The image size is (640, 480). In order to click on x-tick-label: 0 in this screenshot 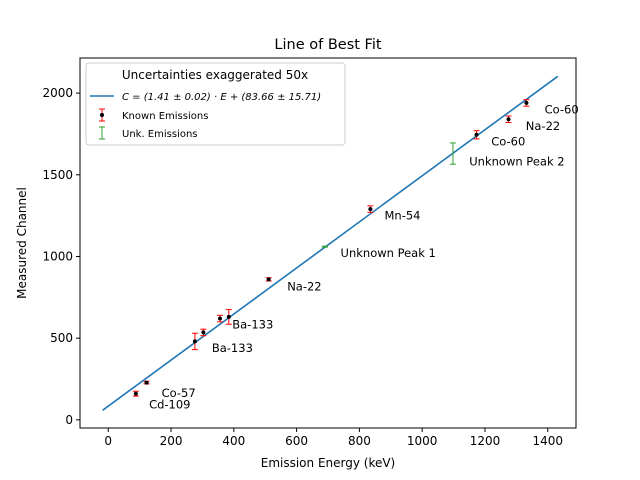, I will do `click(108, 441)`.